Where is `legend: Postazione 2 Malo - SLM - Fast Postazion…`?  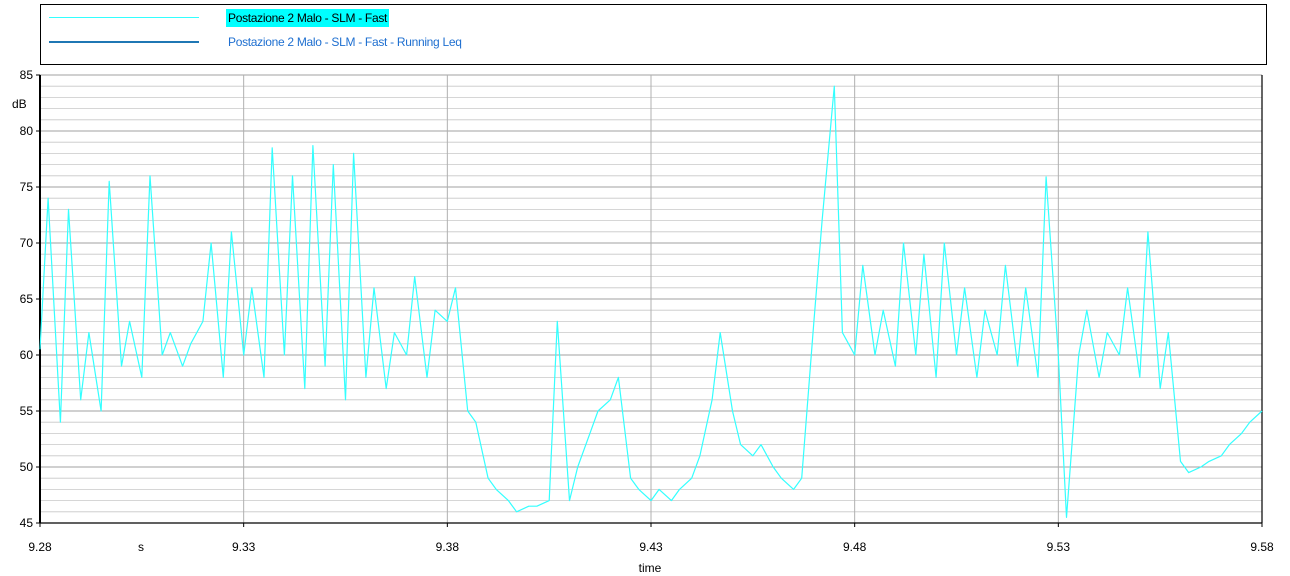 legend: Postazione 2 Malo - SLM - Fast Postazion… is located at coordinates (653, 34).